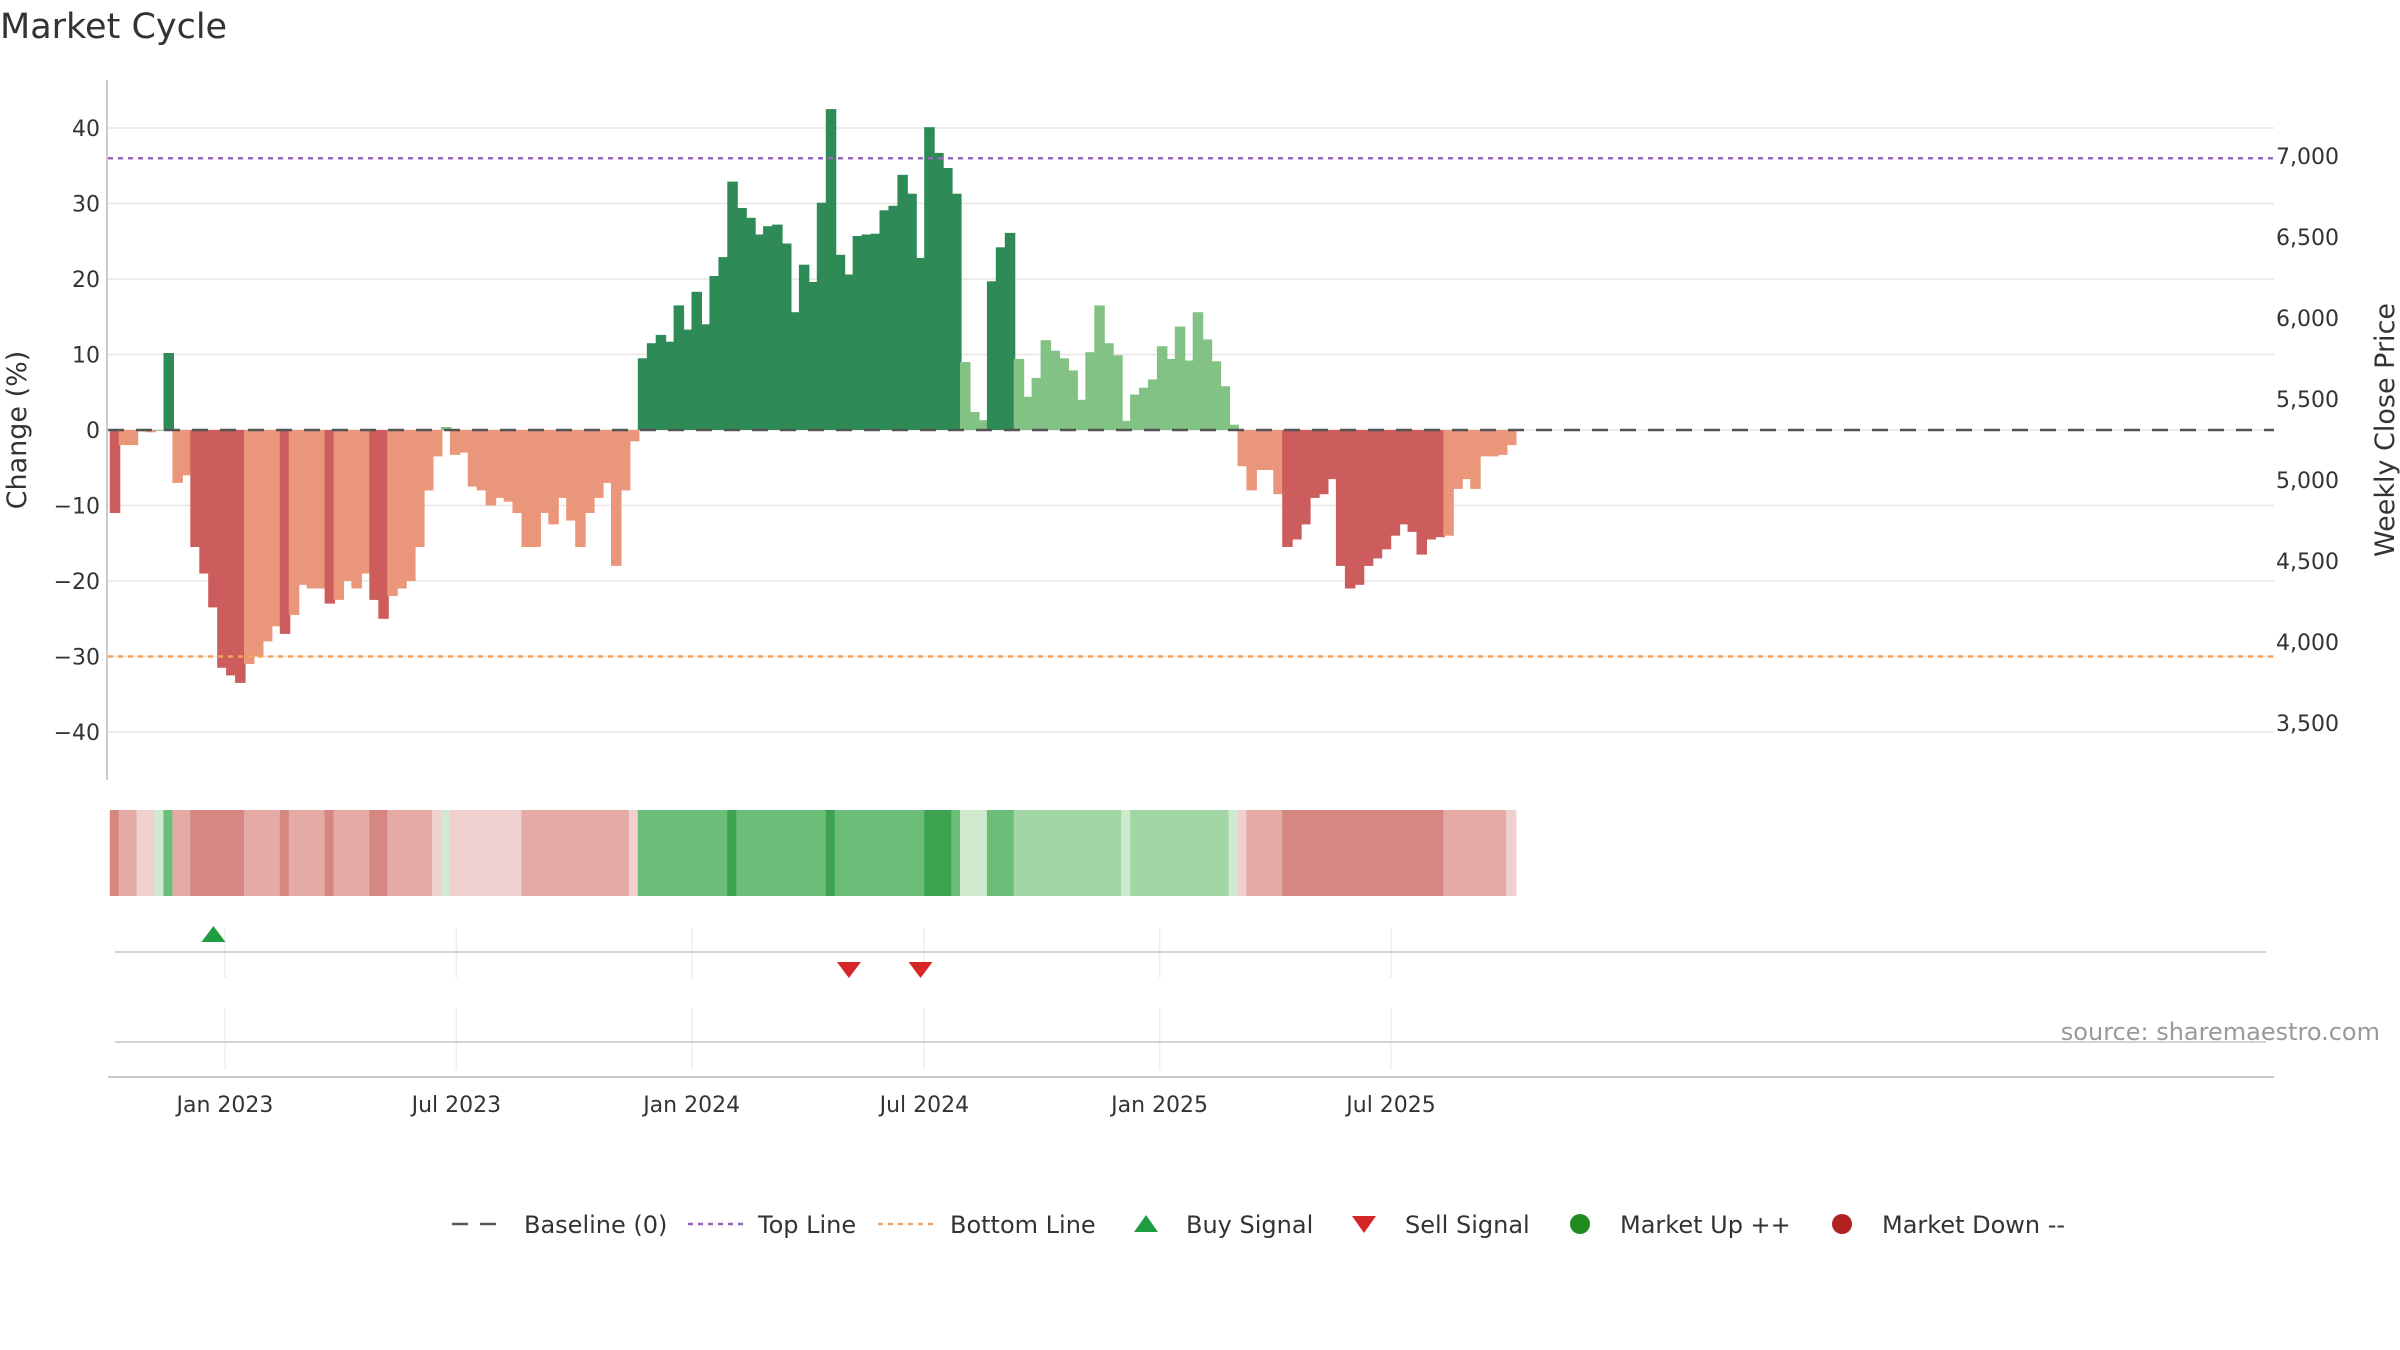 This screenshot has height=1350, width=2400. I want to click on legend-label: Market Down --, so click(1973, 1225).